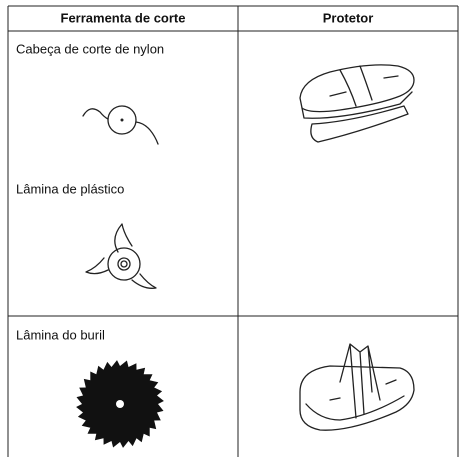  Describe the element at coordinates (70, 188) in the screenshot. I see `tool-name: Lâmina de plástico` at that location.